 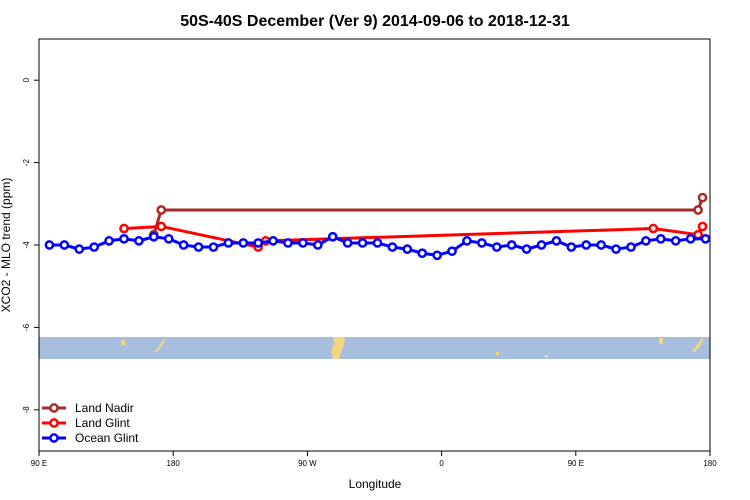 I want to click on x-tick-label-3: 0, so click(x=441, y=463).